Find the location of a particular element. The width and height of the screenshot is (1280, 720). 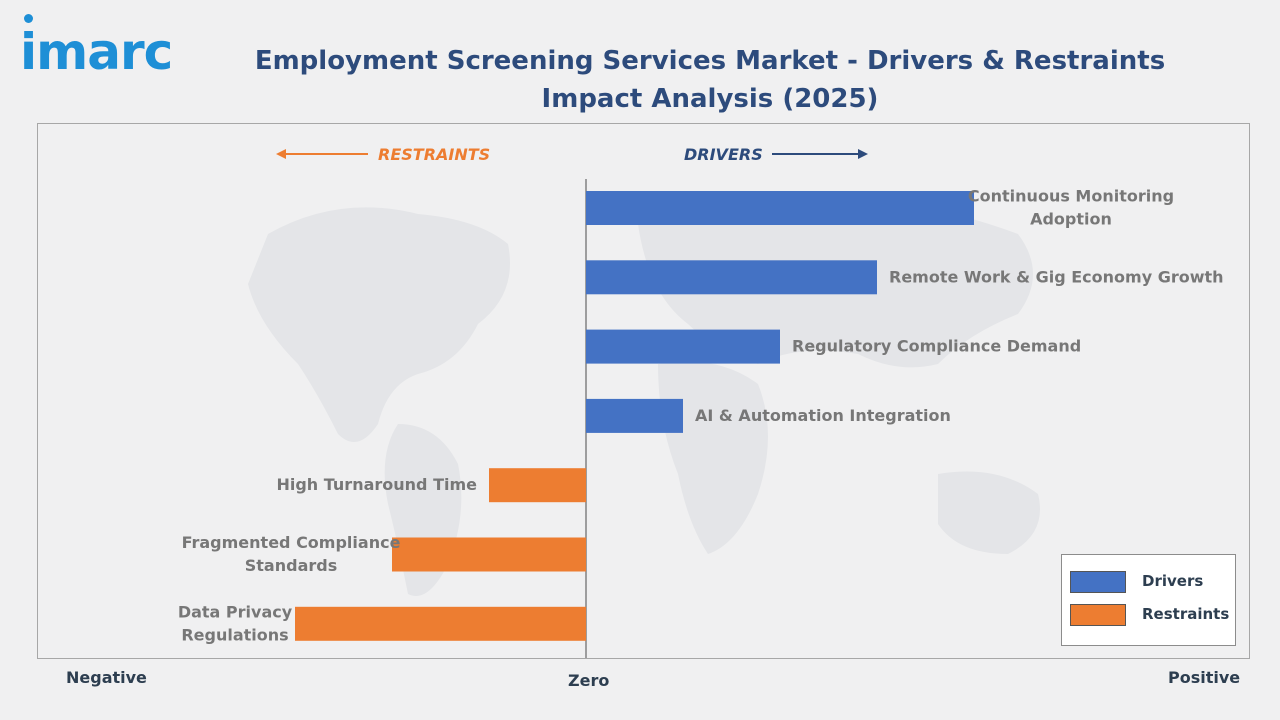

bar-continuous-monitoring-adoption is located at coordinates (780, 208).